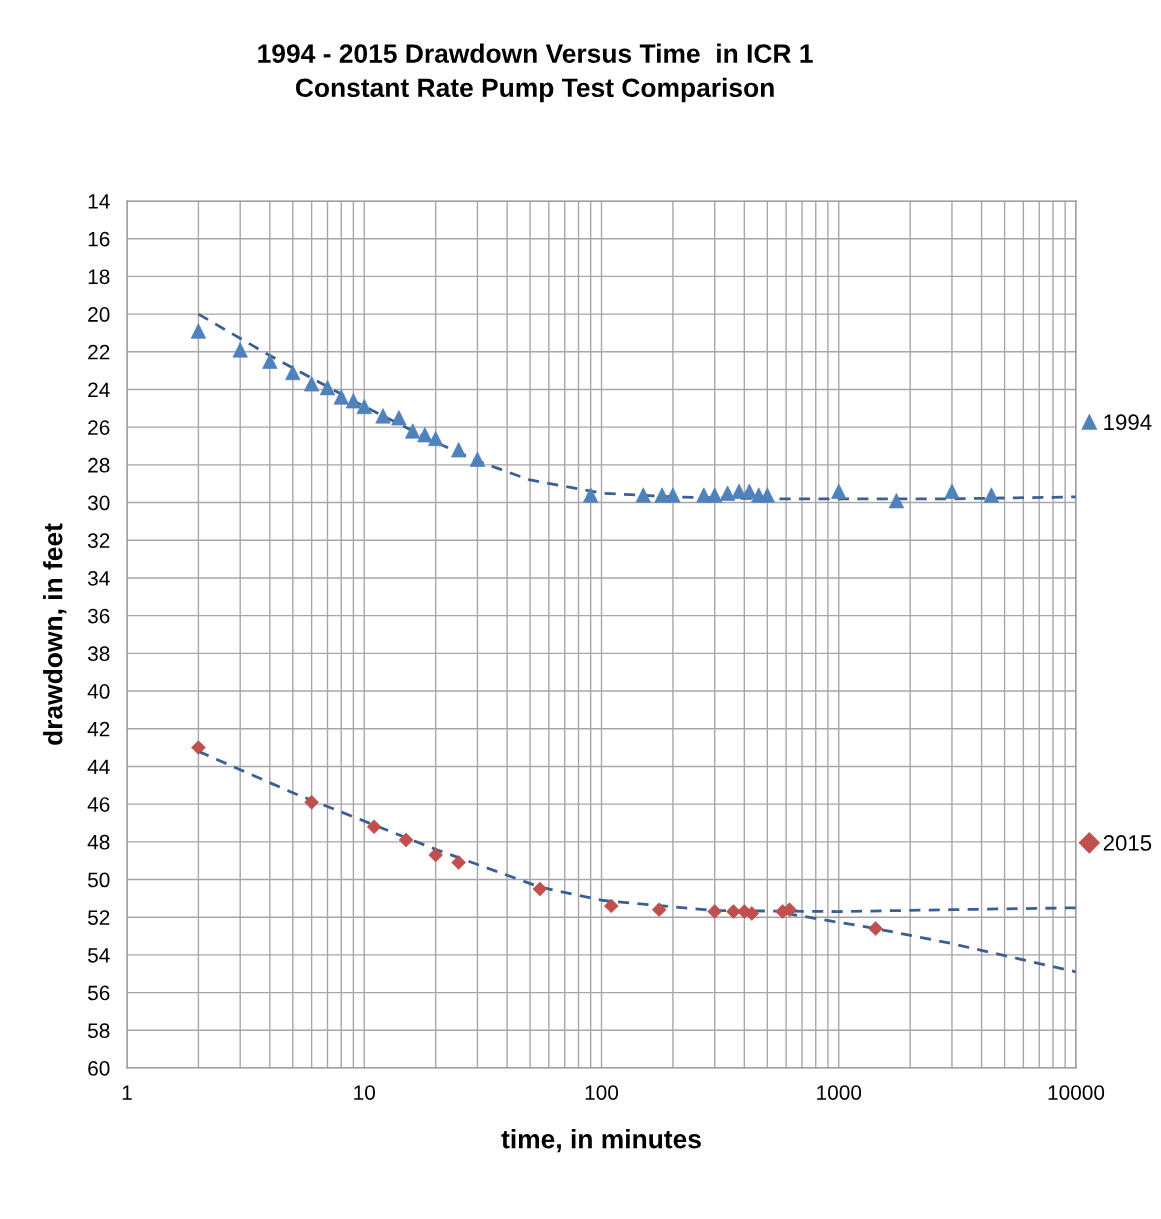 The width and height of the screenshot is (1161, 1219). Describe the element at coordinates (98, 804) in the screenshot. I see `y-tick-label: 46` at that location.